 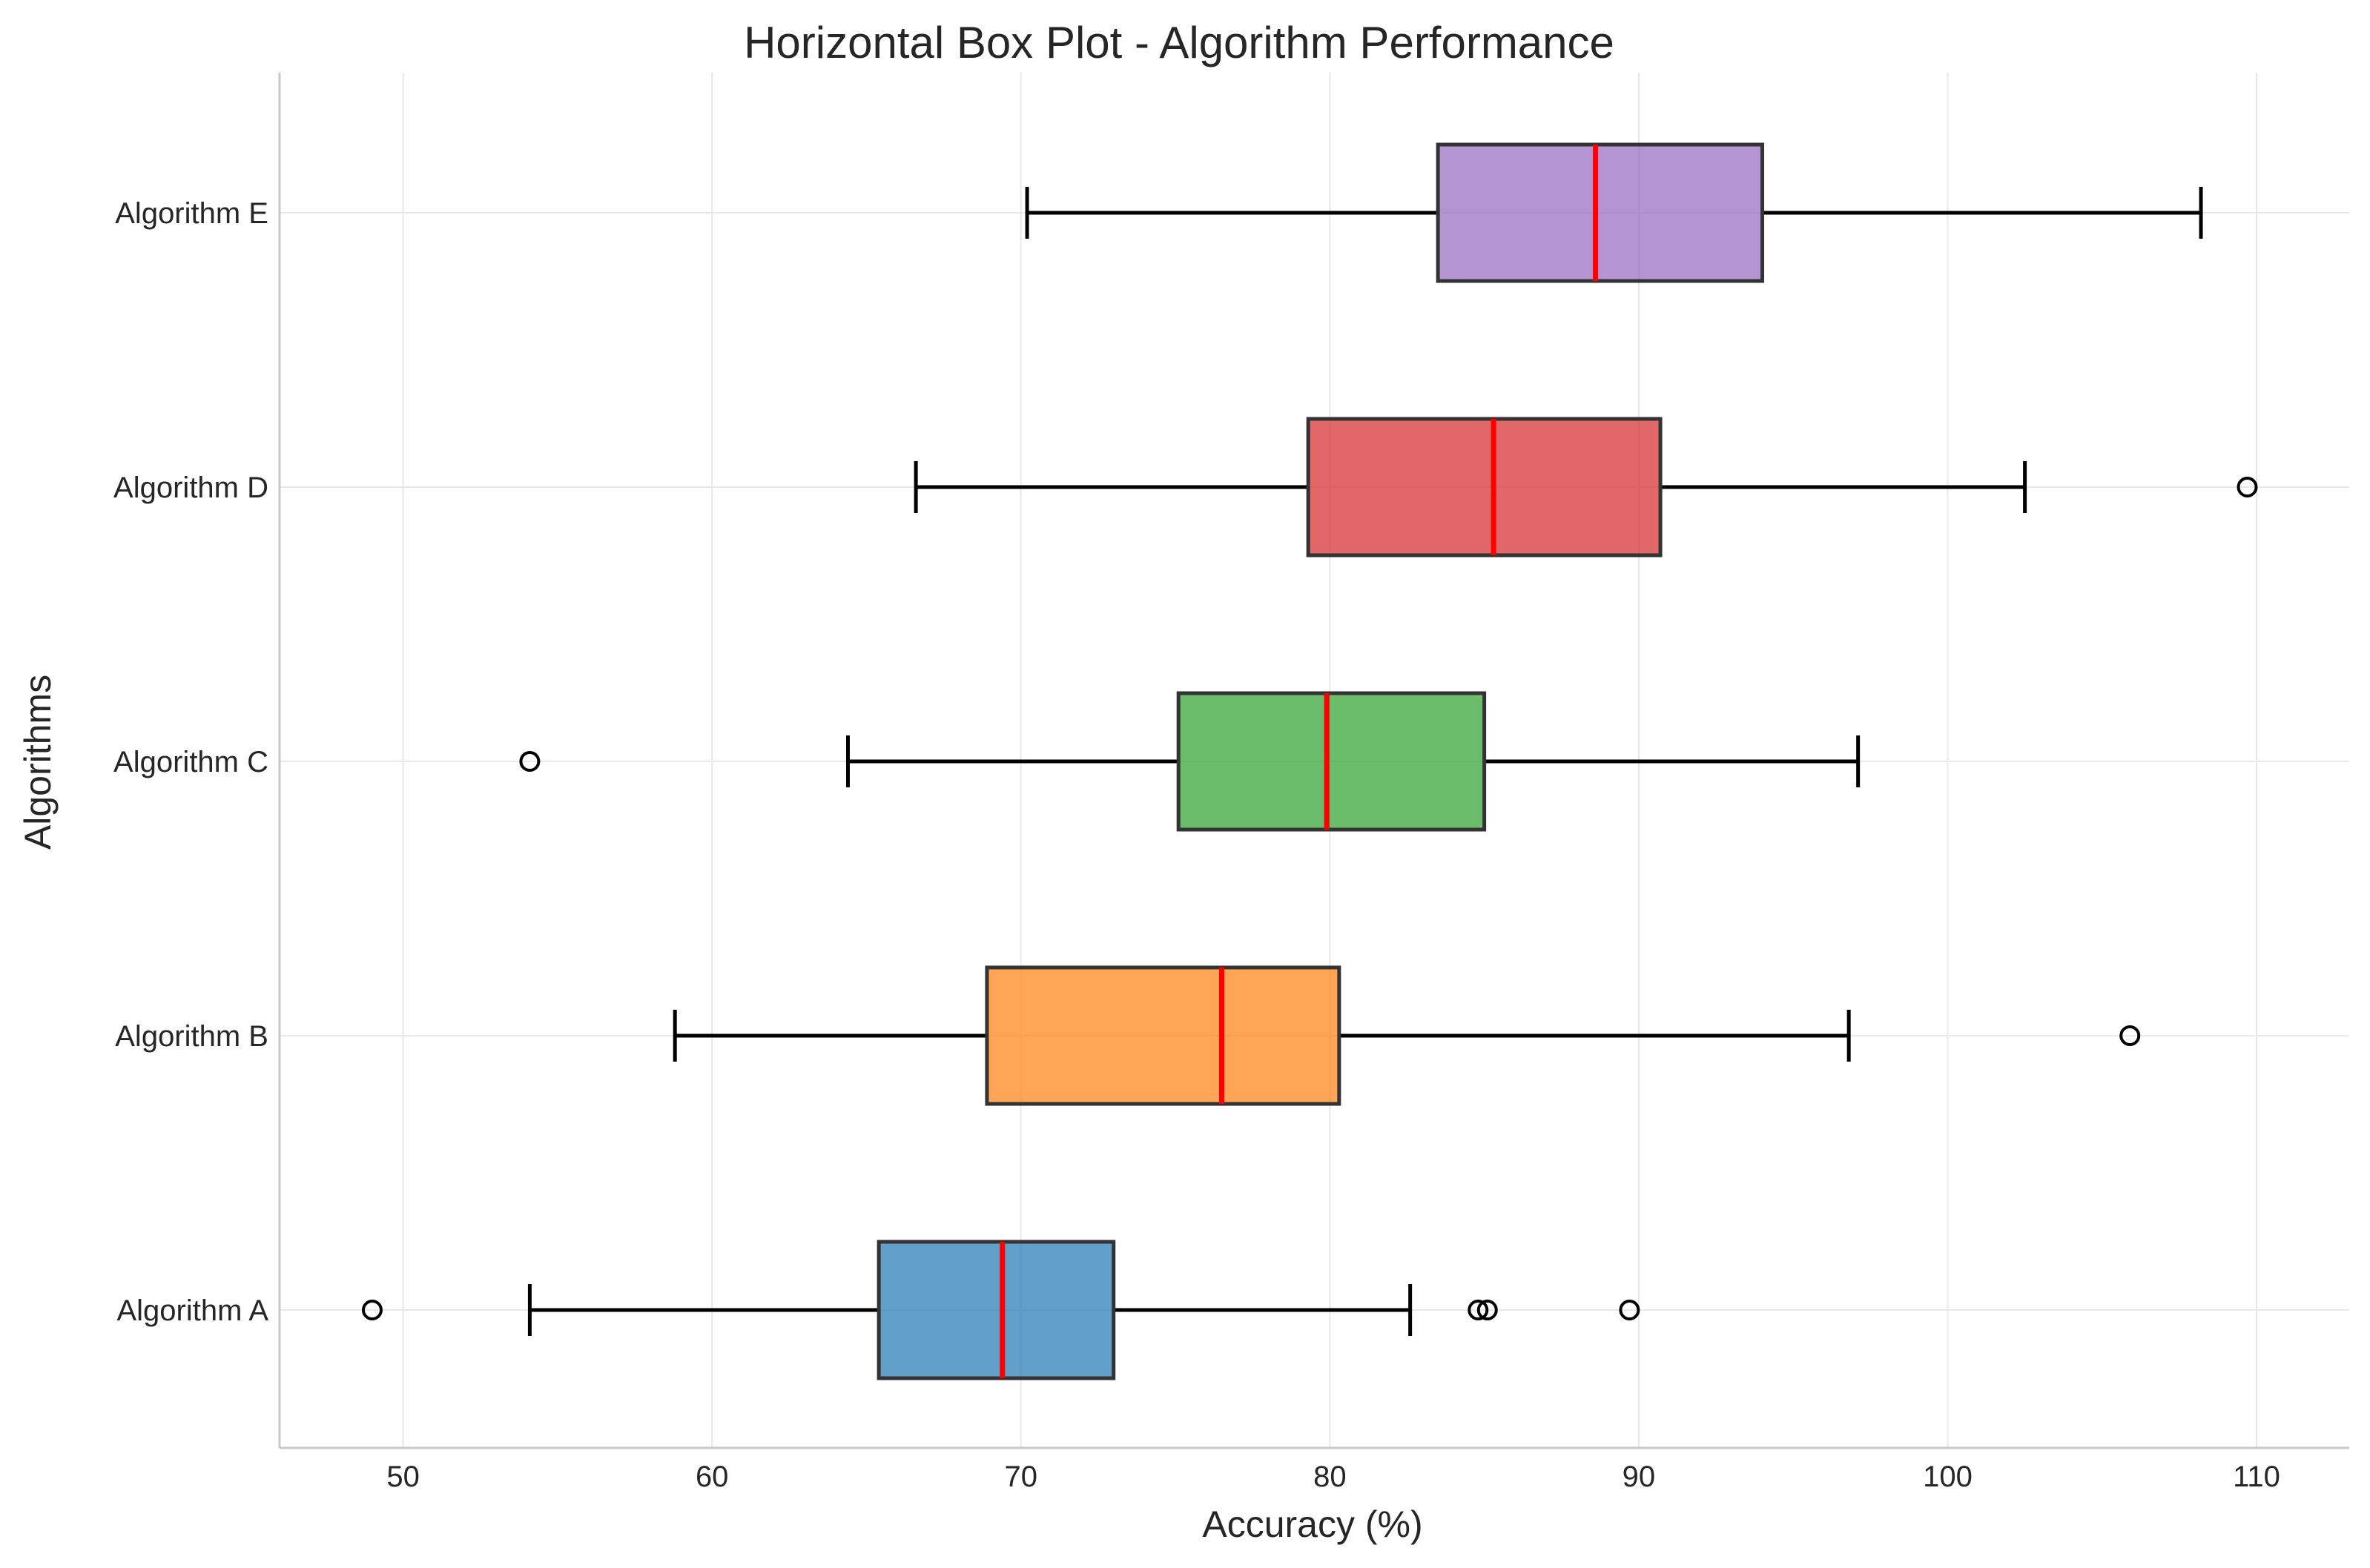 I want to click on y-axis-label: Algorithms, so click(x=38, y=762).